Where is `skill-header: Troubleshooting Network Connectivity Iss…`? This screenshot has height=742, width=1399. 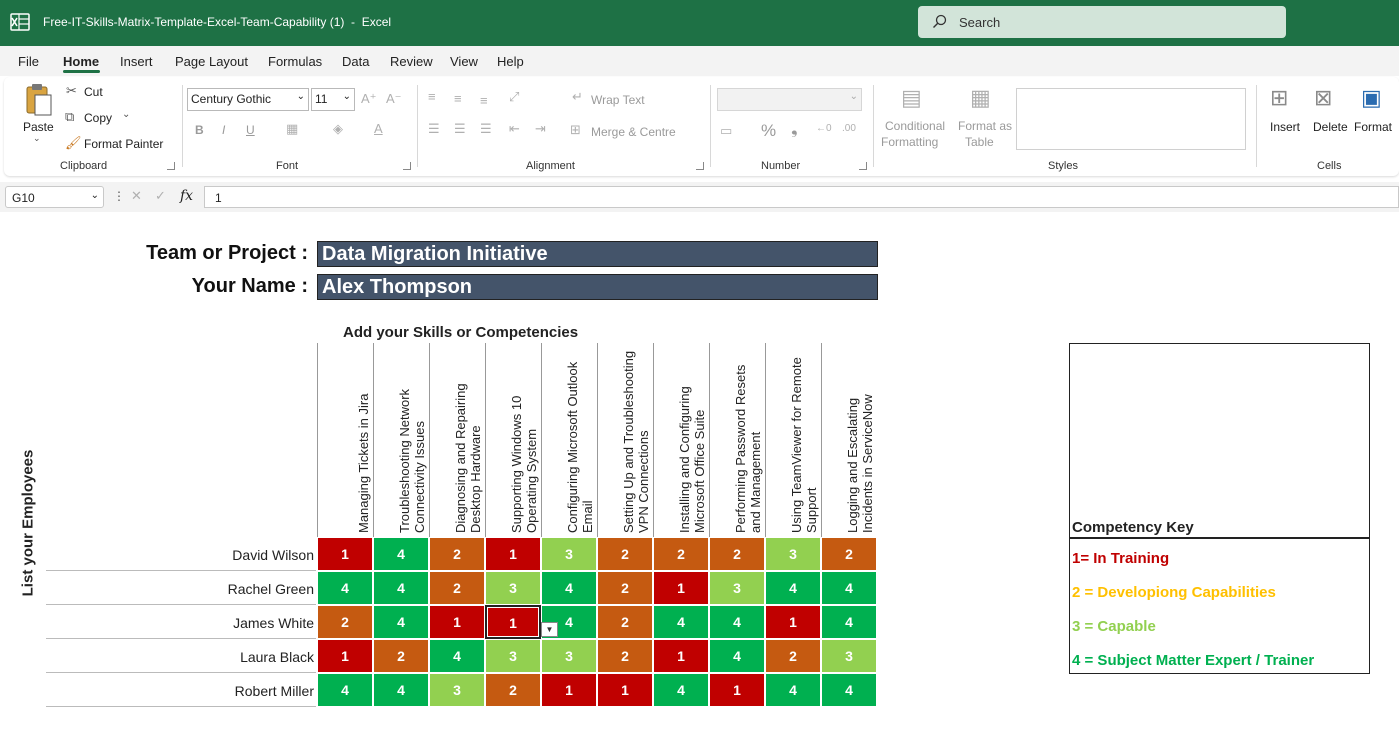 skill-header: Troubleshooting Network Connectivity Iss… is located at coordinates (401, 440).